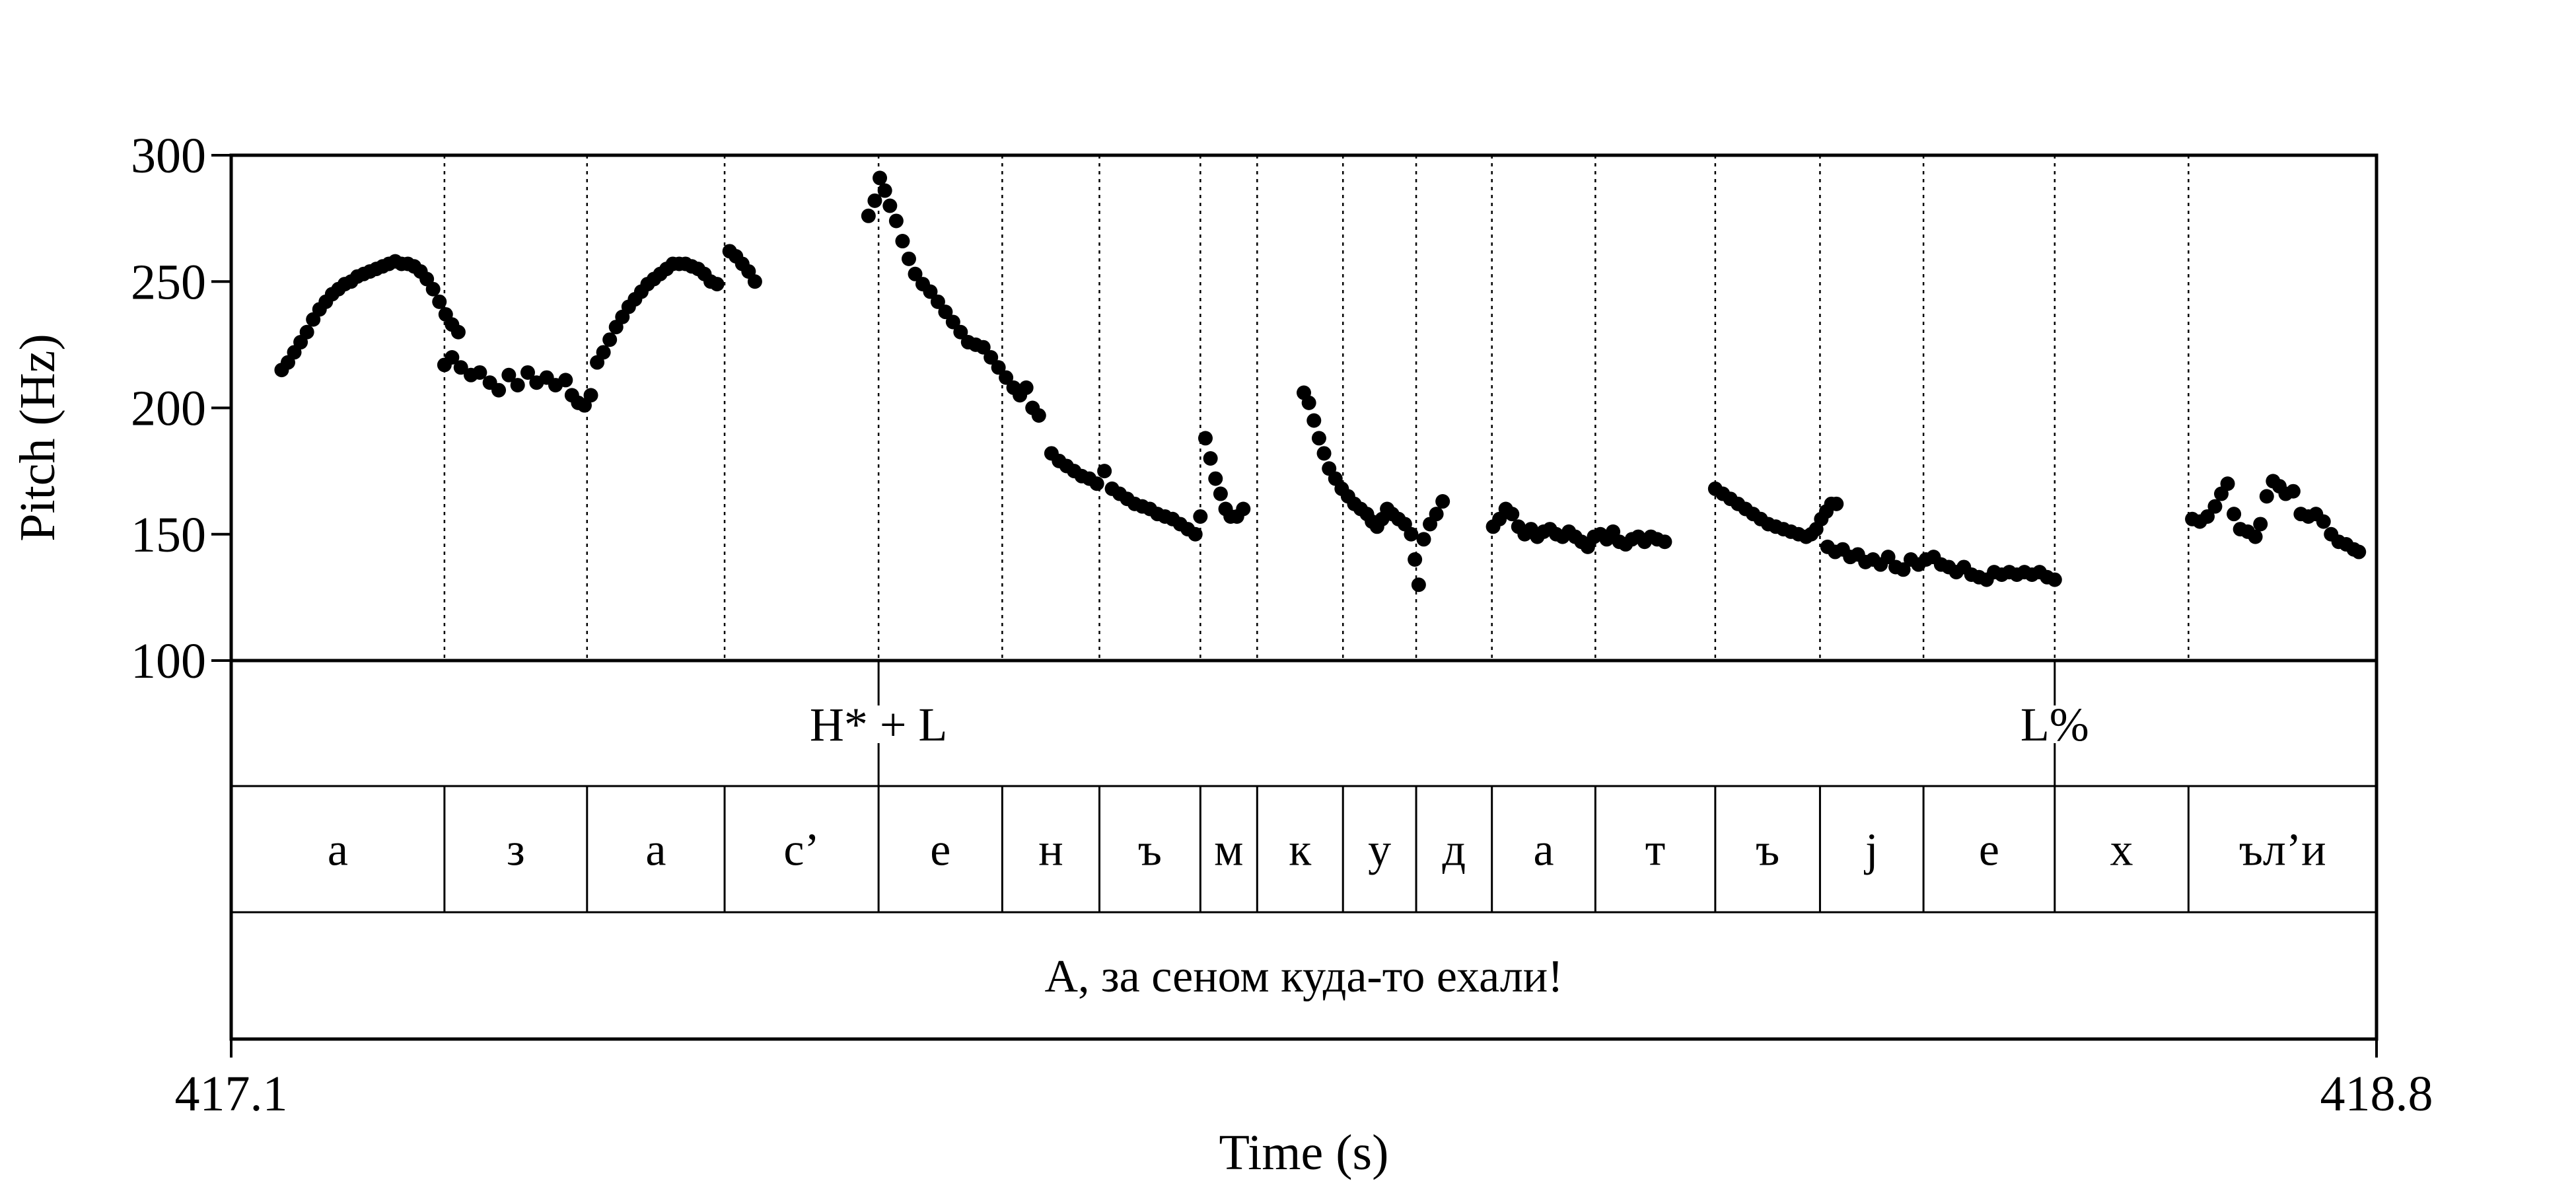 The width and height of the screenshot is (2576, 1189). I want to click on y-axis-title: Pitch (Hz), so click(37, 437).